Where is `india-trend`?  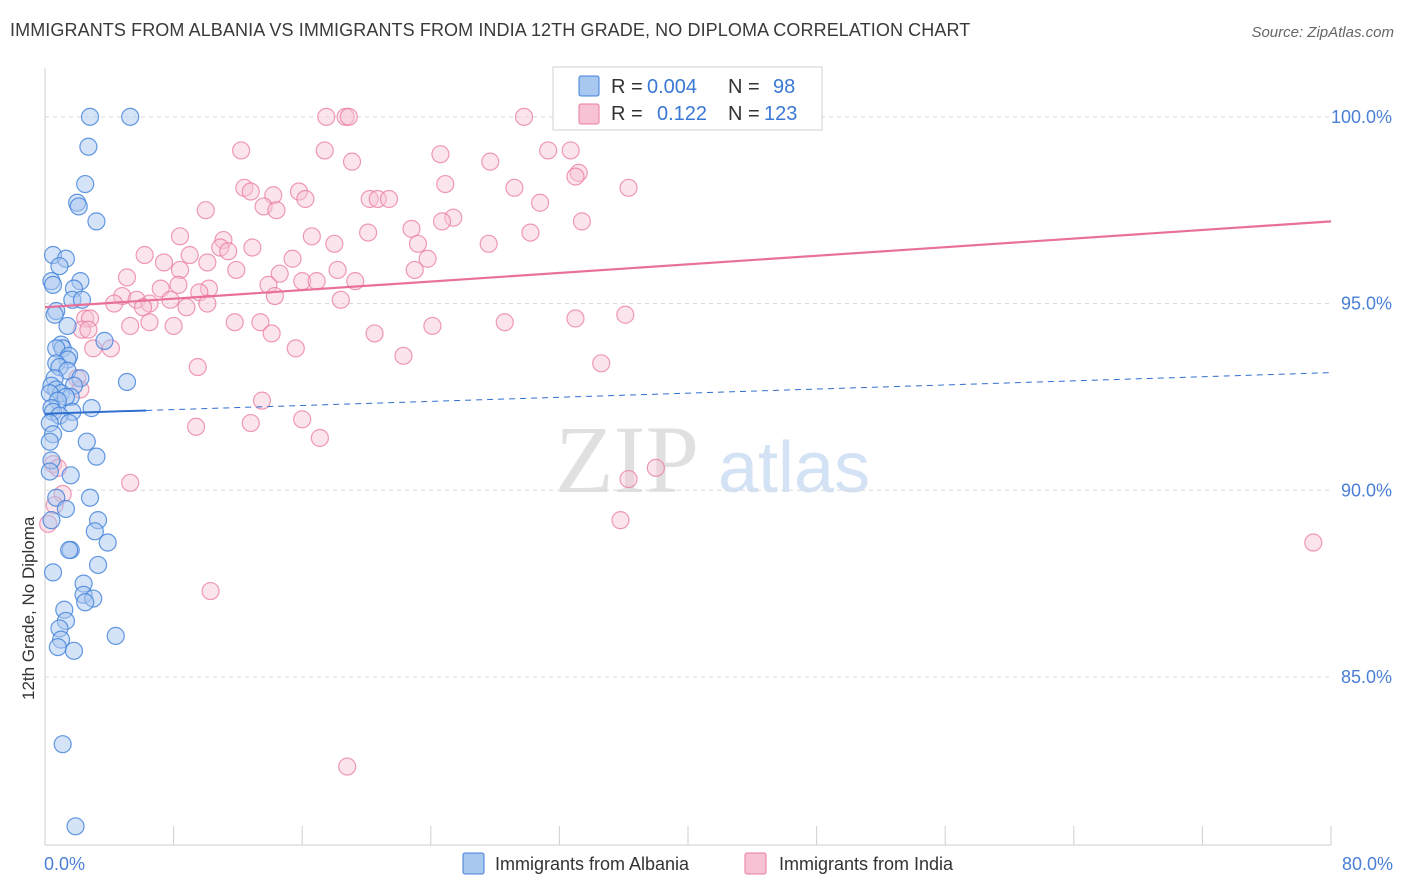
india-trend is located at coordinates (688, 264).